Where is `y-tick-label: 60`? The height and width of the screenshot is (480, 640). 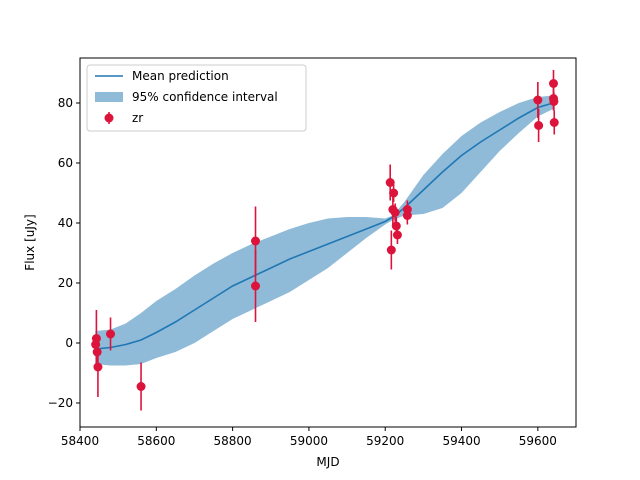 y-tick-label: 60 is located at coordinates (65, 163).